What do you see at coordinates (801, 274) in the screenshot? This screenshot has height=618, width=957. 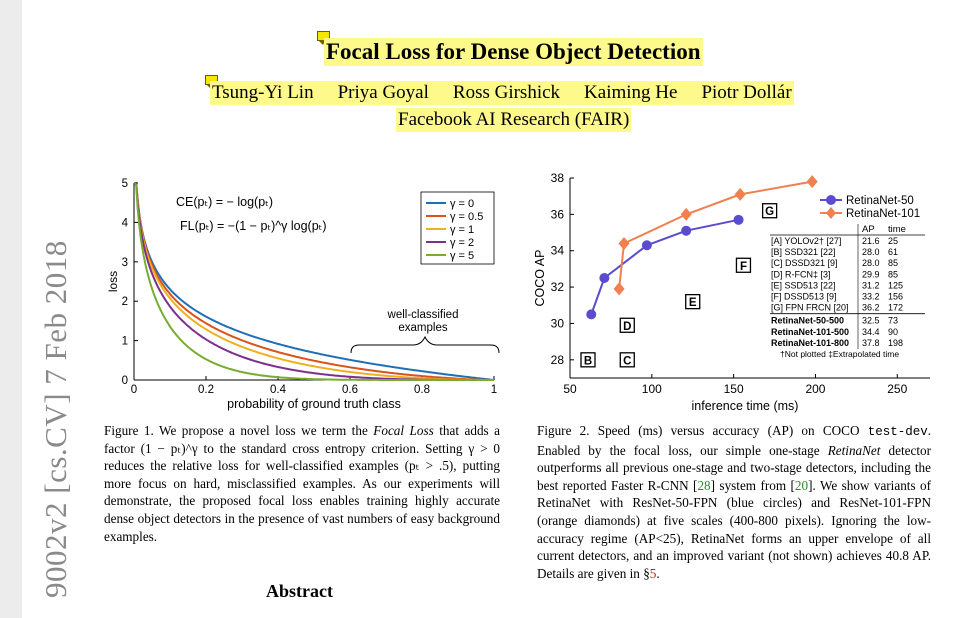 I see `table-cell-label: [D] R-FCN‡ [3]` at bounding box center [801, 274].